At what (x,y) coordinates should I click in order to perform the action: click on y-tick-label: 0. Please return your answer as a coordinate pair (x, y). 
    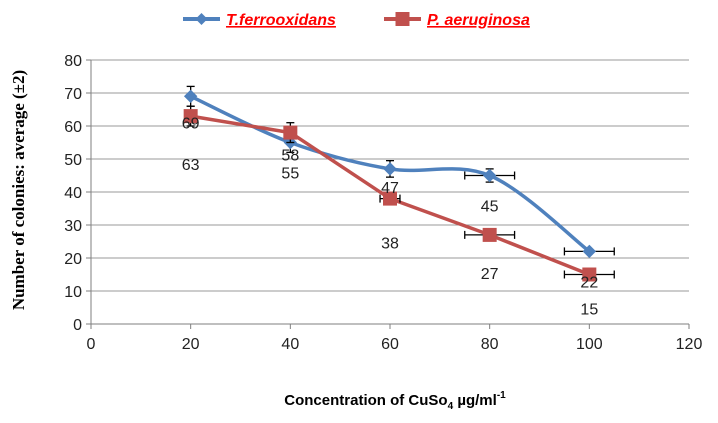
    Looking at the image, I should click on (77, 325).